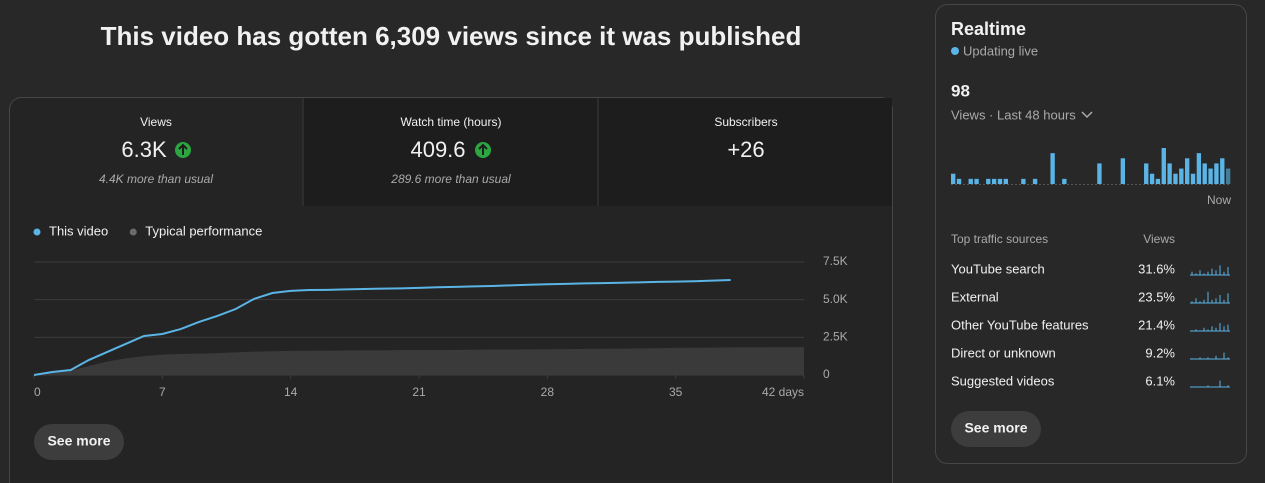 The height and width of the screenshot is (483, 1265). I want to click on legend-label: This video, so click(78, 230).